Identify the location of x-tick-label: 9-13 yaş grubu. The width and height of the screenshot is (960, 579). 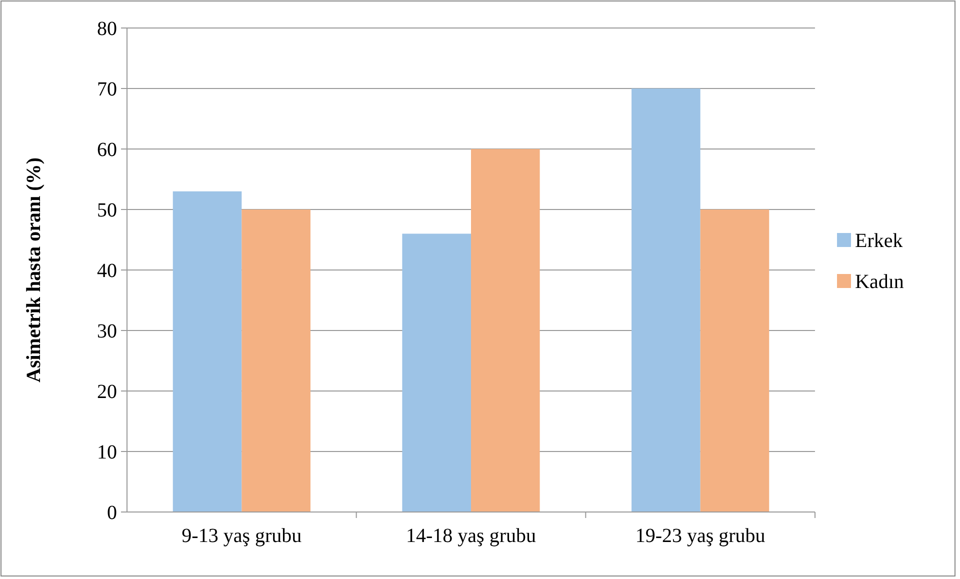
(242, 536).